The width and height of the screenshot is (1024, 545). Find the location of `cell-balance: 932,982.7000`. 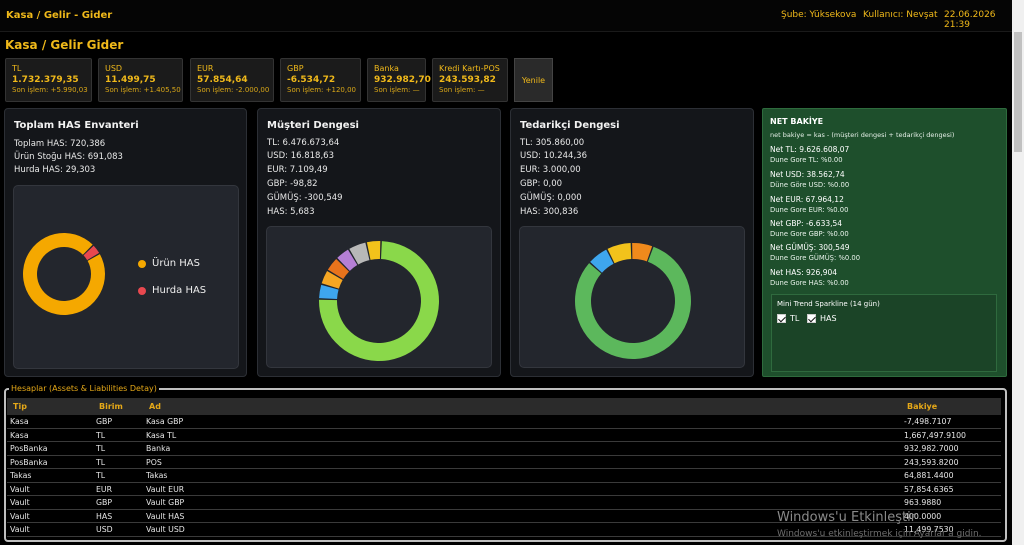

cell-balance: 932,982.7000 is located at coordinates (931, 448).